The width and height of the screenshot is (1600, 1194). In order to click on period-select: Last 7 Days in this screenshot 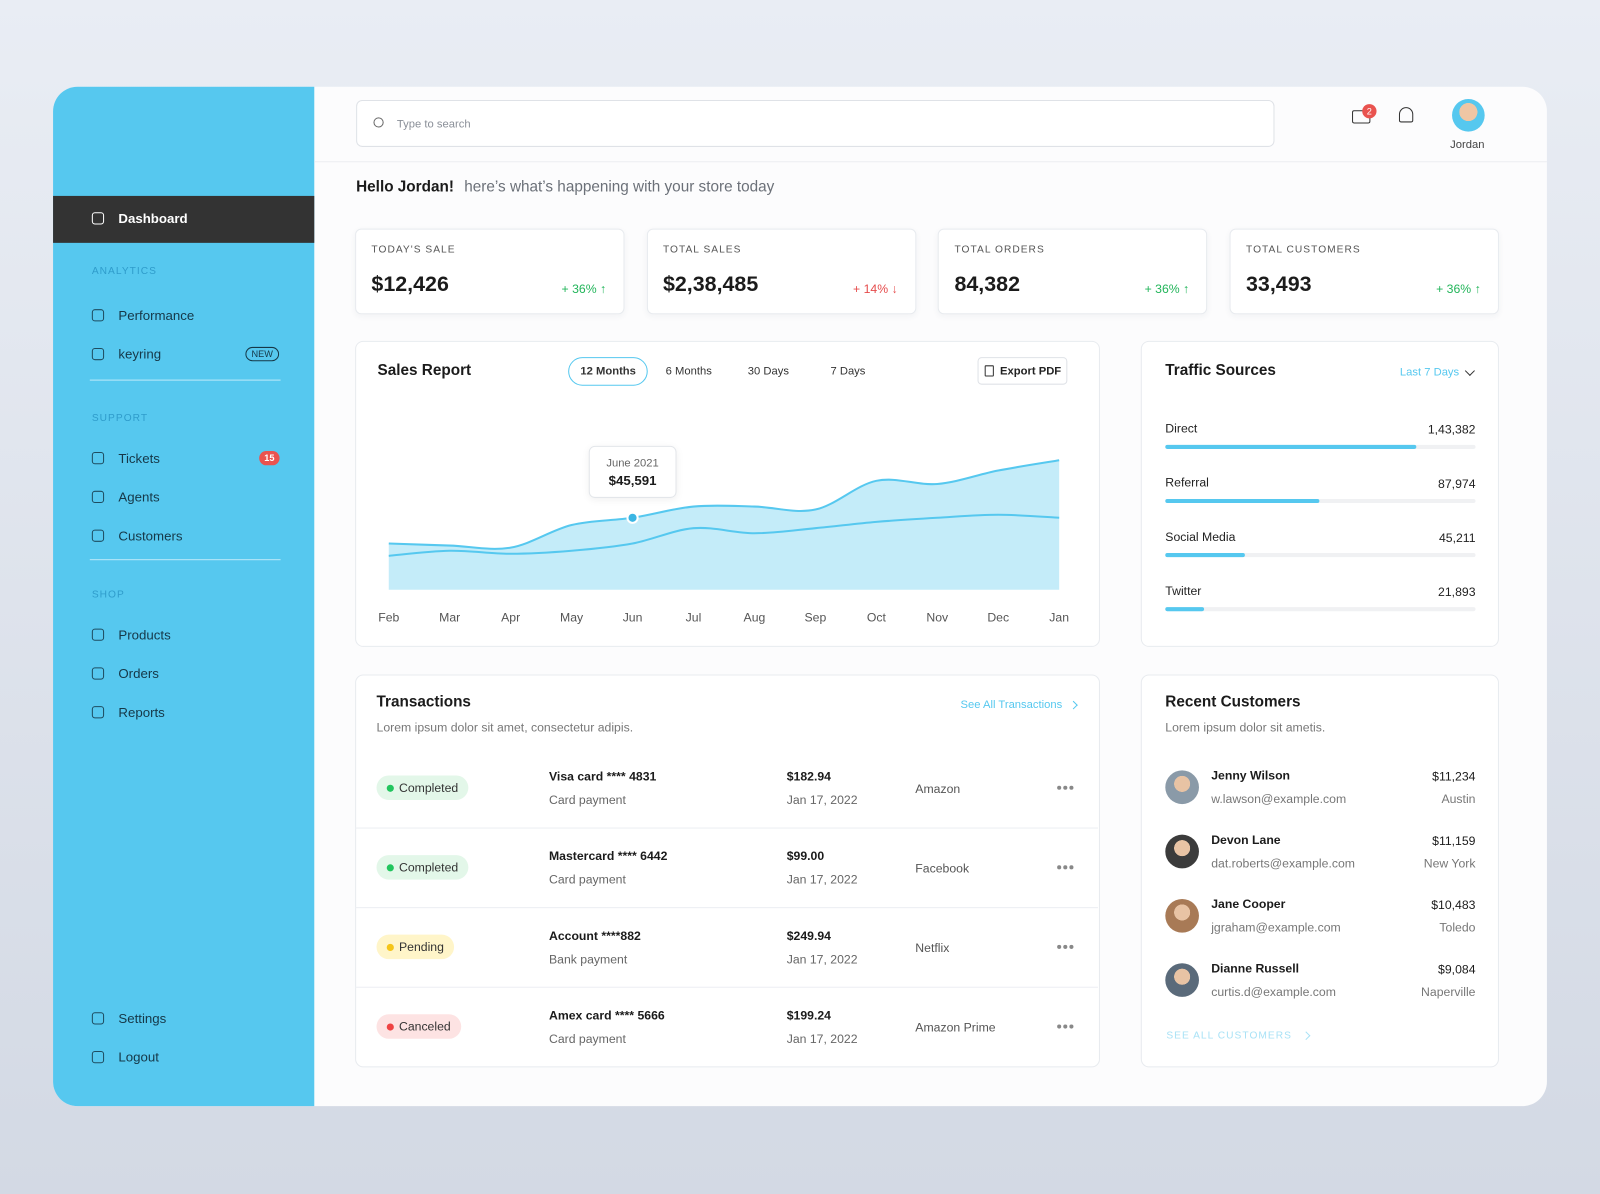, I will do `click(1429, 372)`.